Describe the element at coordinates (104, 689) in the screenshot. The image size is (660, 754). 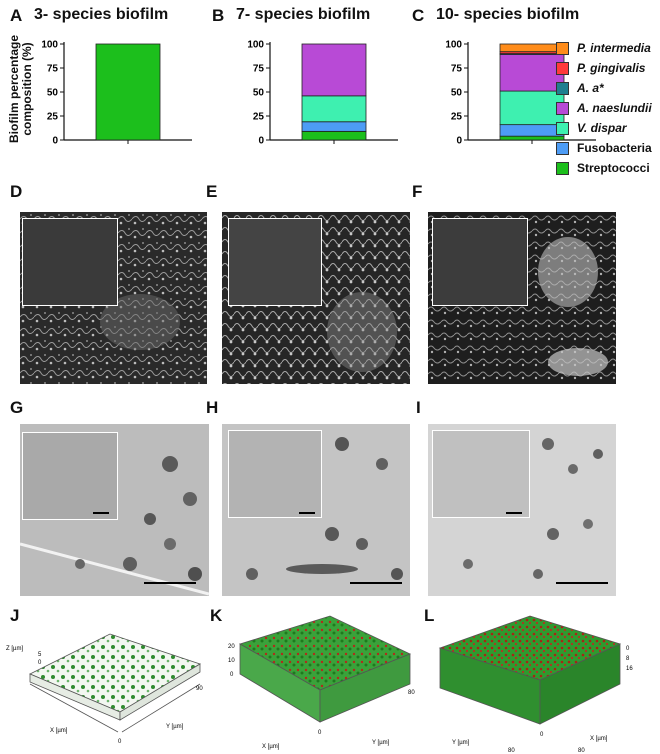
I see `confocal-3-species: Z [µm] 5 0 X [µm] Y [µm] 0 90` at that location.